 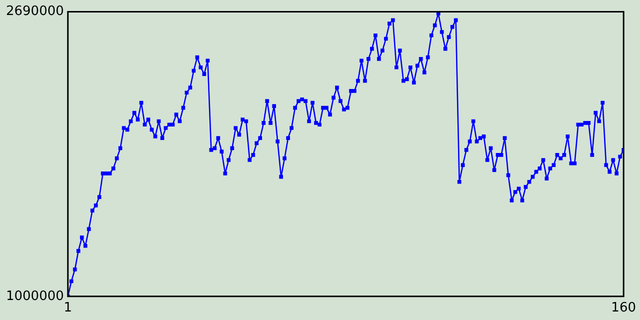 What do you see at coordinates (35, 296) in the screenshot?
I see `y-tick-label: 1000000` at bounding box center [35, 296].